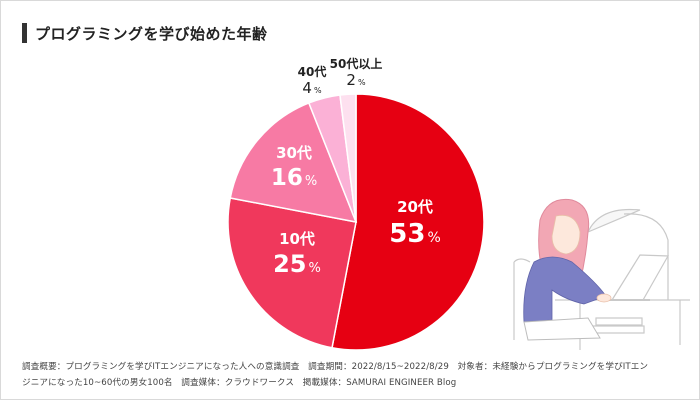  I want to click on title-accent-bar, so click(24, 33).